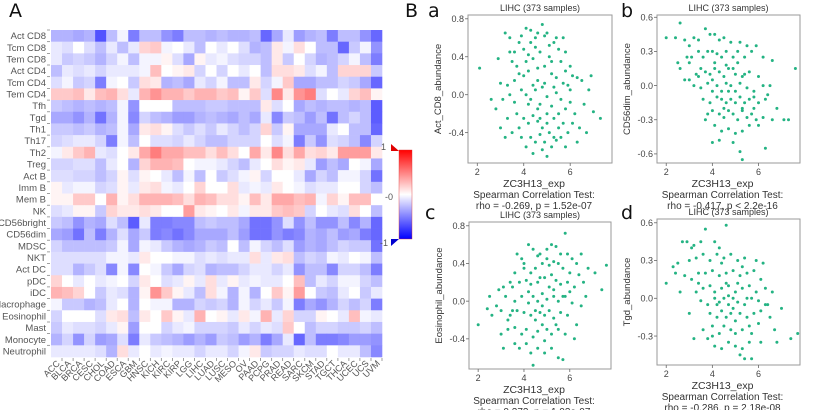 This screenshot has width=821, height=410. What do you see at coordinates (36, 258) in the screenshot?
I see `row-label: NKT` at bounding box center [36, 258].